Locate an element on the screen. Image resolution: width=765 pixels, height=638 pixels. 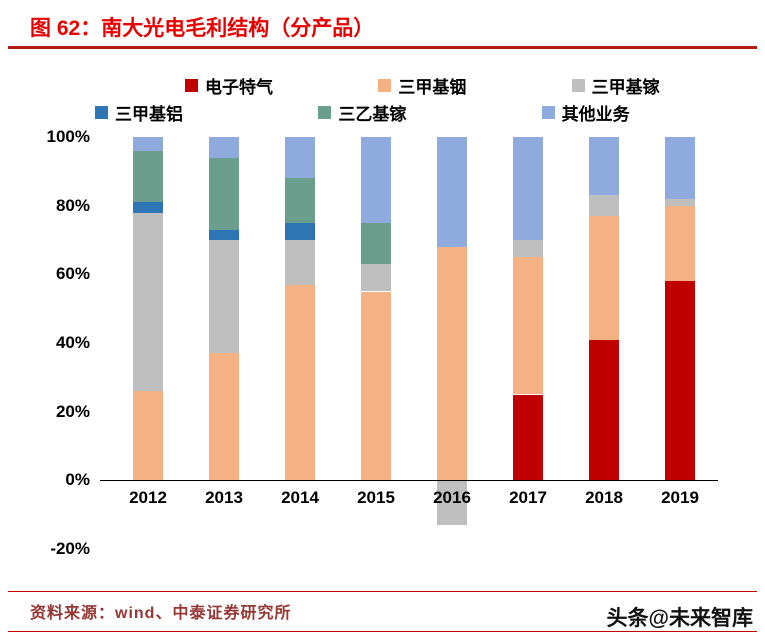
x-axis-label: 2019 is located at coordinates (680, 498).